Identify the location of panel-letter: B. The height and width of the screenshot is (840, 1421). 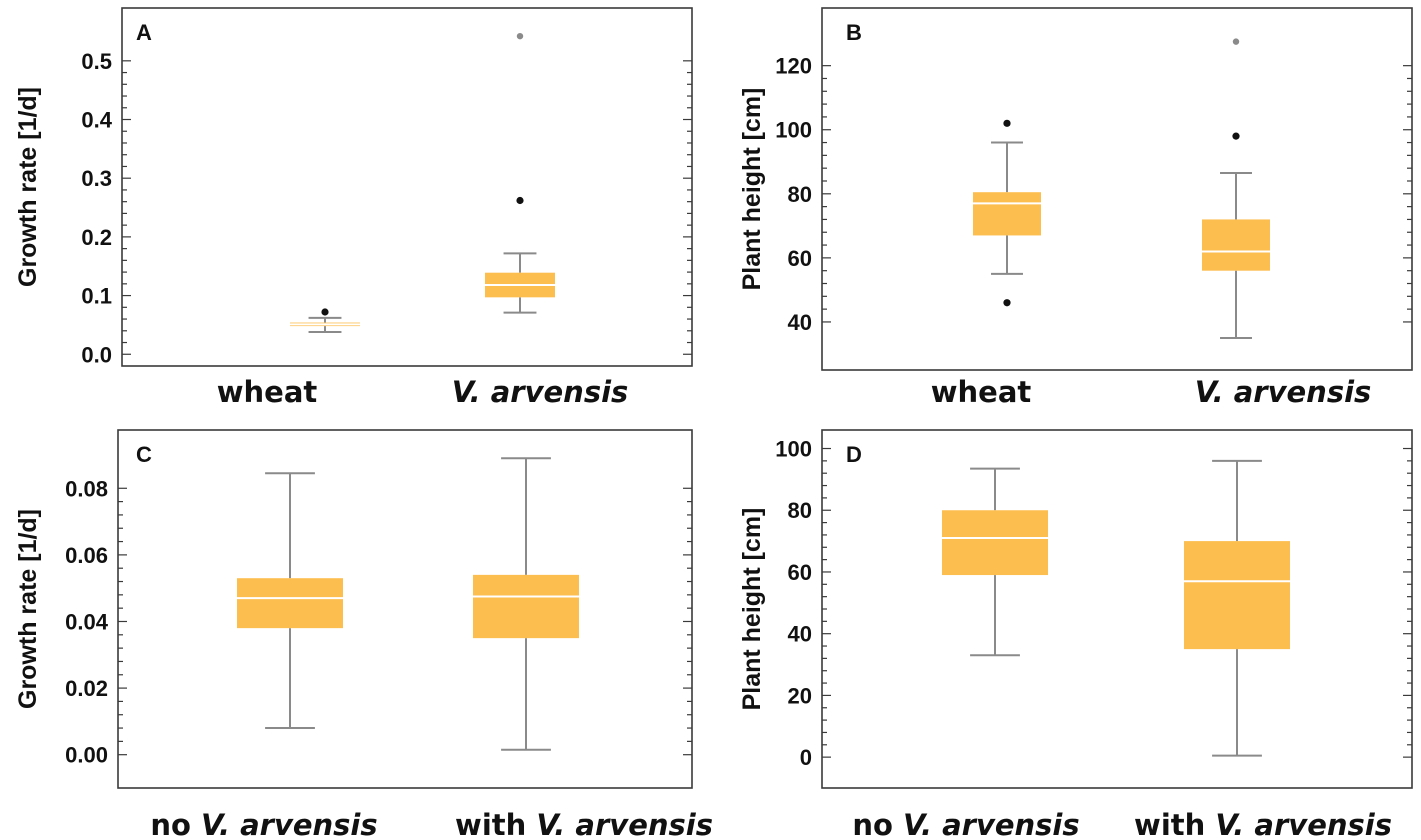
(854, 32).